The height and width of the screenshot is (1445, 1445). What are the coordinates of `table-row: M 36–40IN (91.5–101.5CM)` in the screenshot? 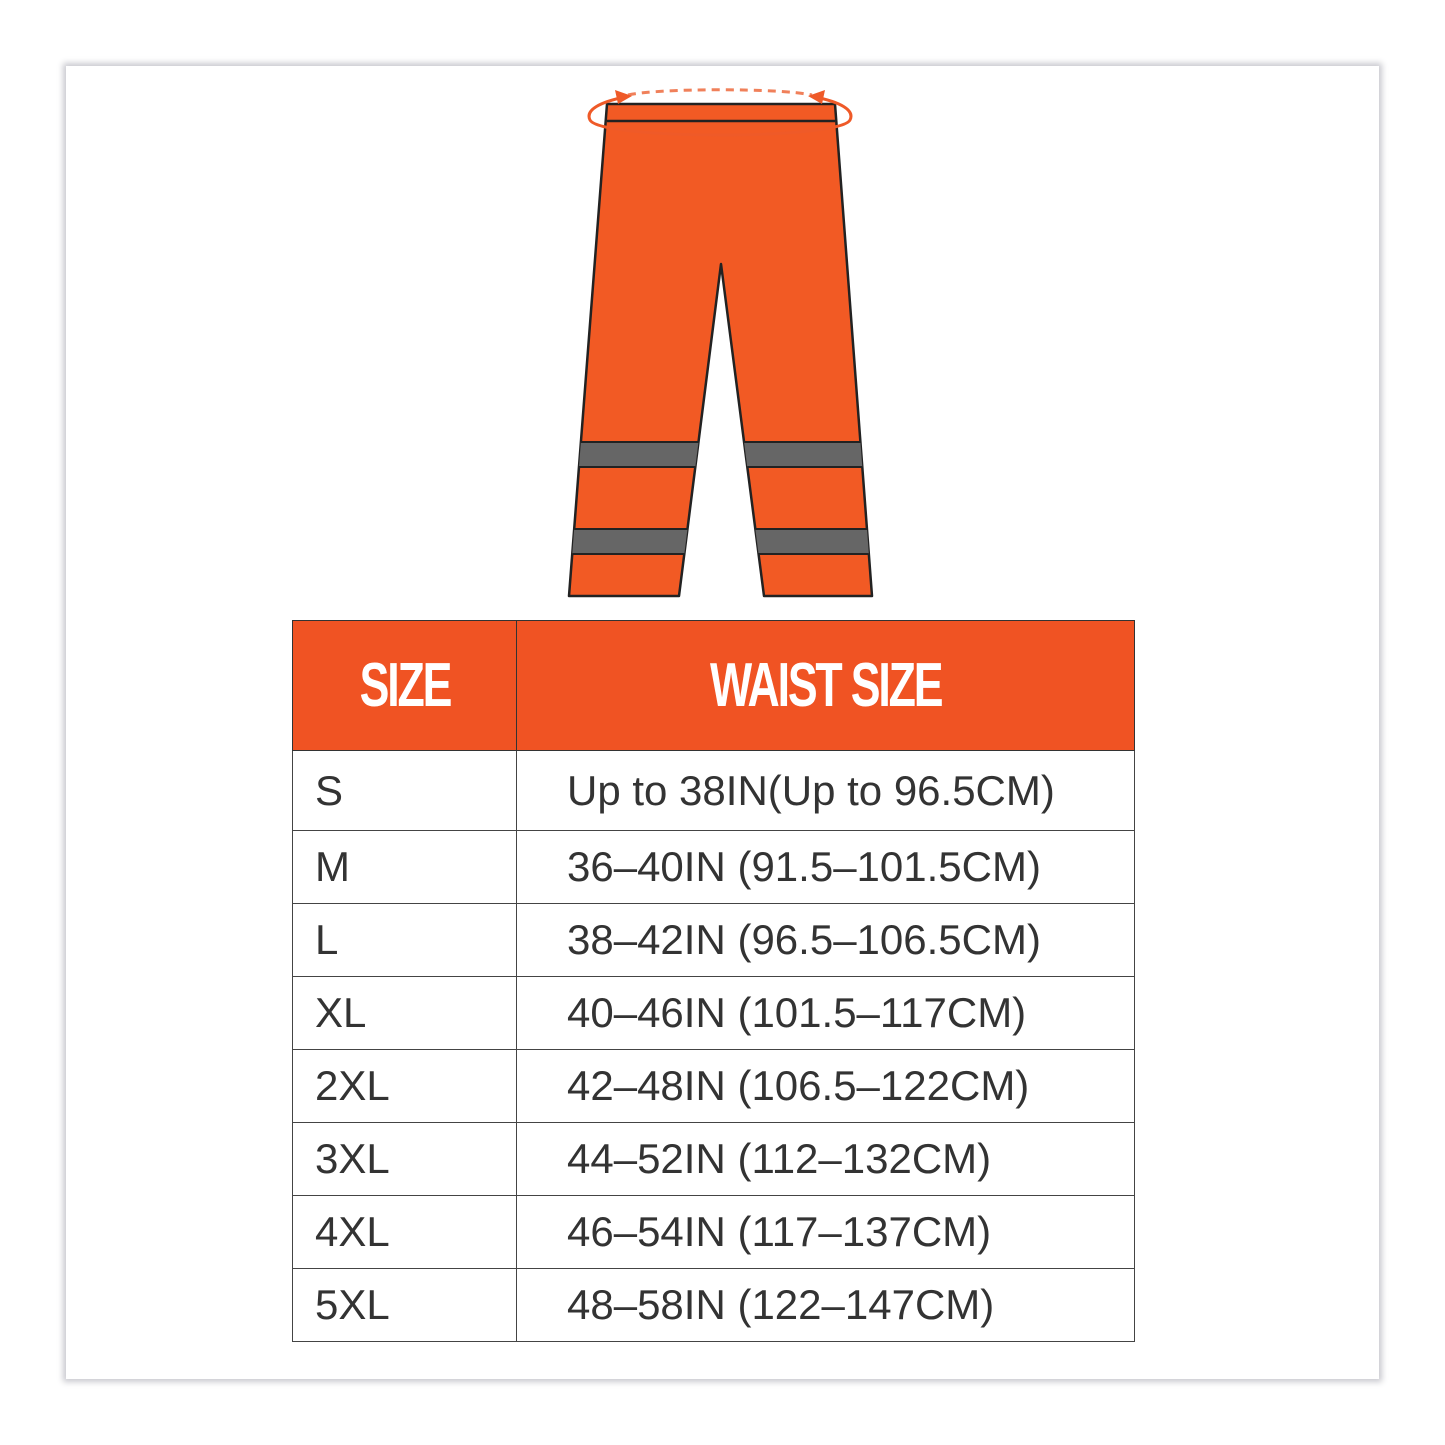 It's located at (713, 867).